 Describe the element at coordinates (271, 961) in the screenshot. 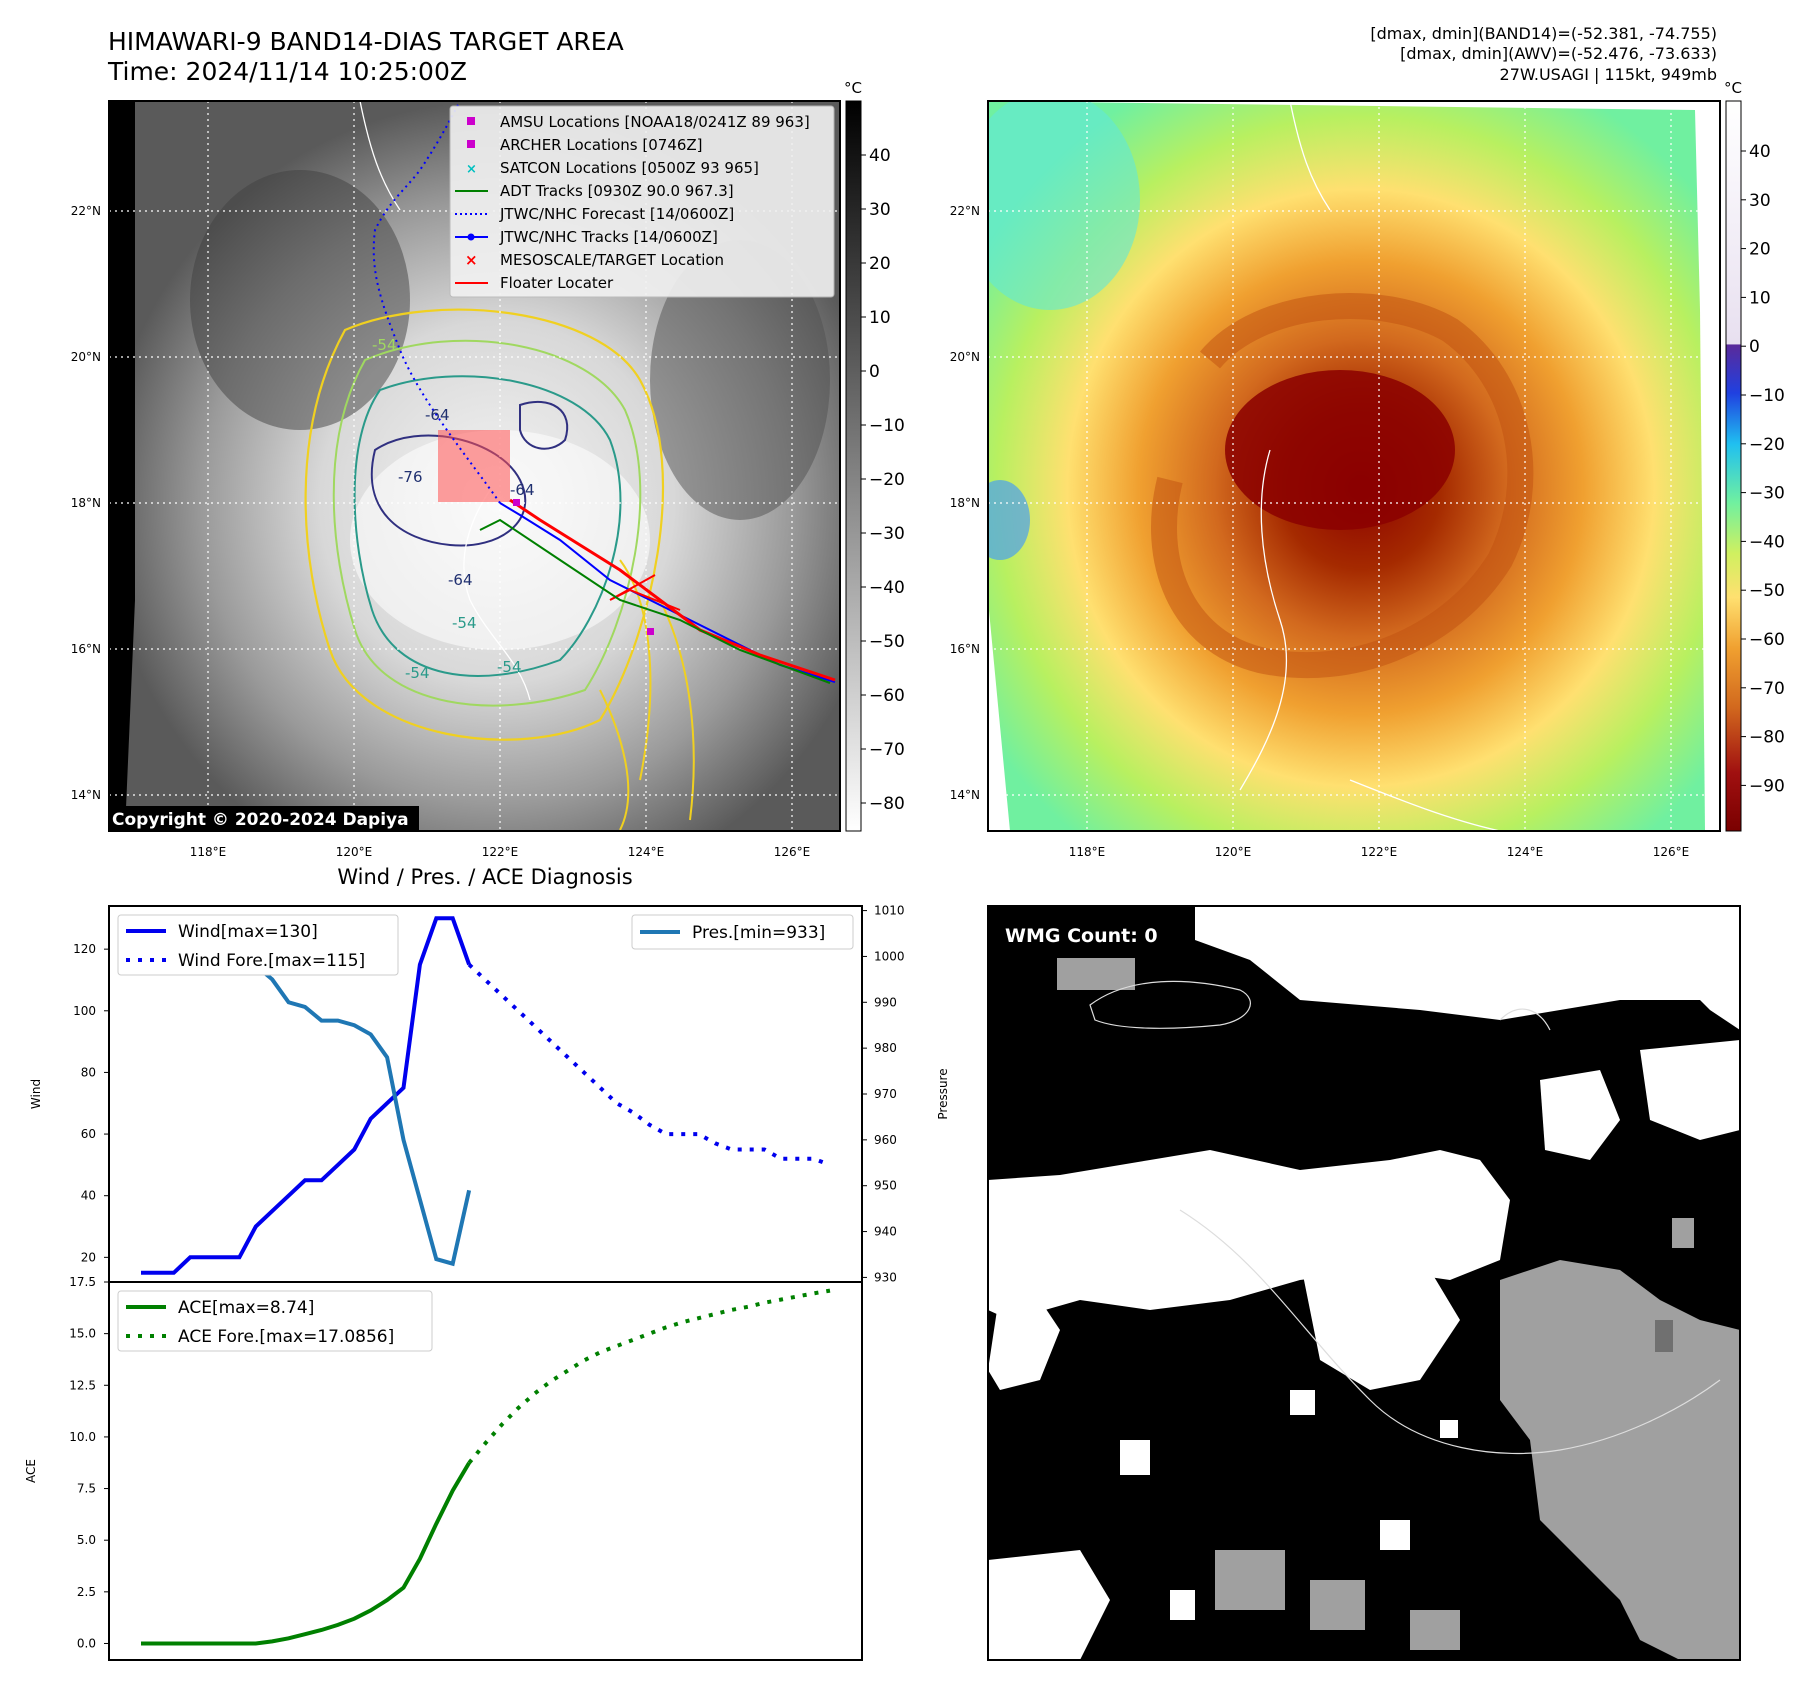

I see `legend-item: Wind Fore.[max=115]` at that location.